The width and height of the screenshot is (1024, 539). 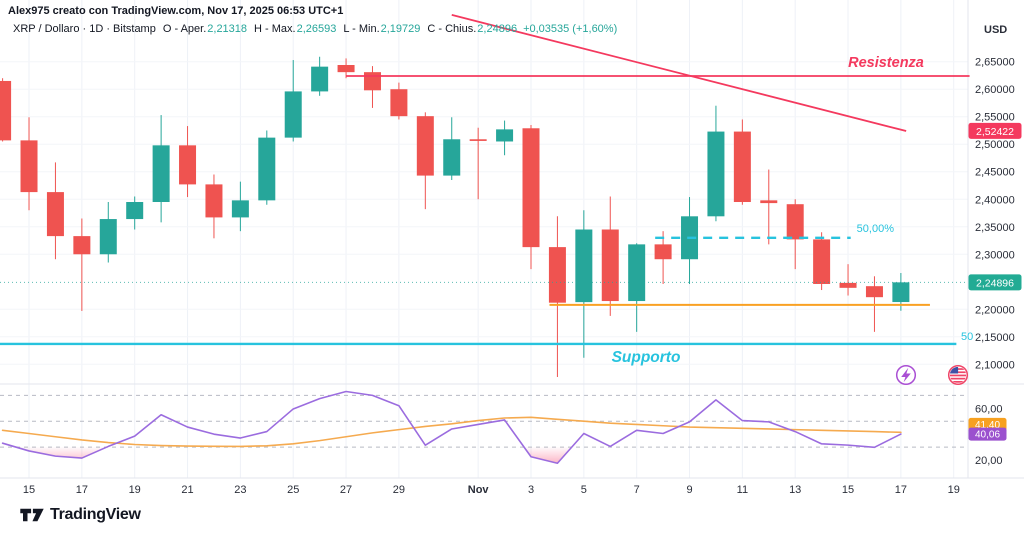 I want to click on descending-trendline, so click(x=679, y=73).